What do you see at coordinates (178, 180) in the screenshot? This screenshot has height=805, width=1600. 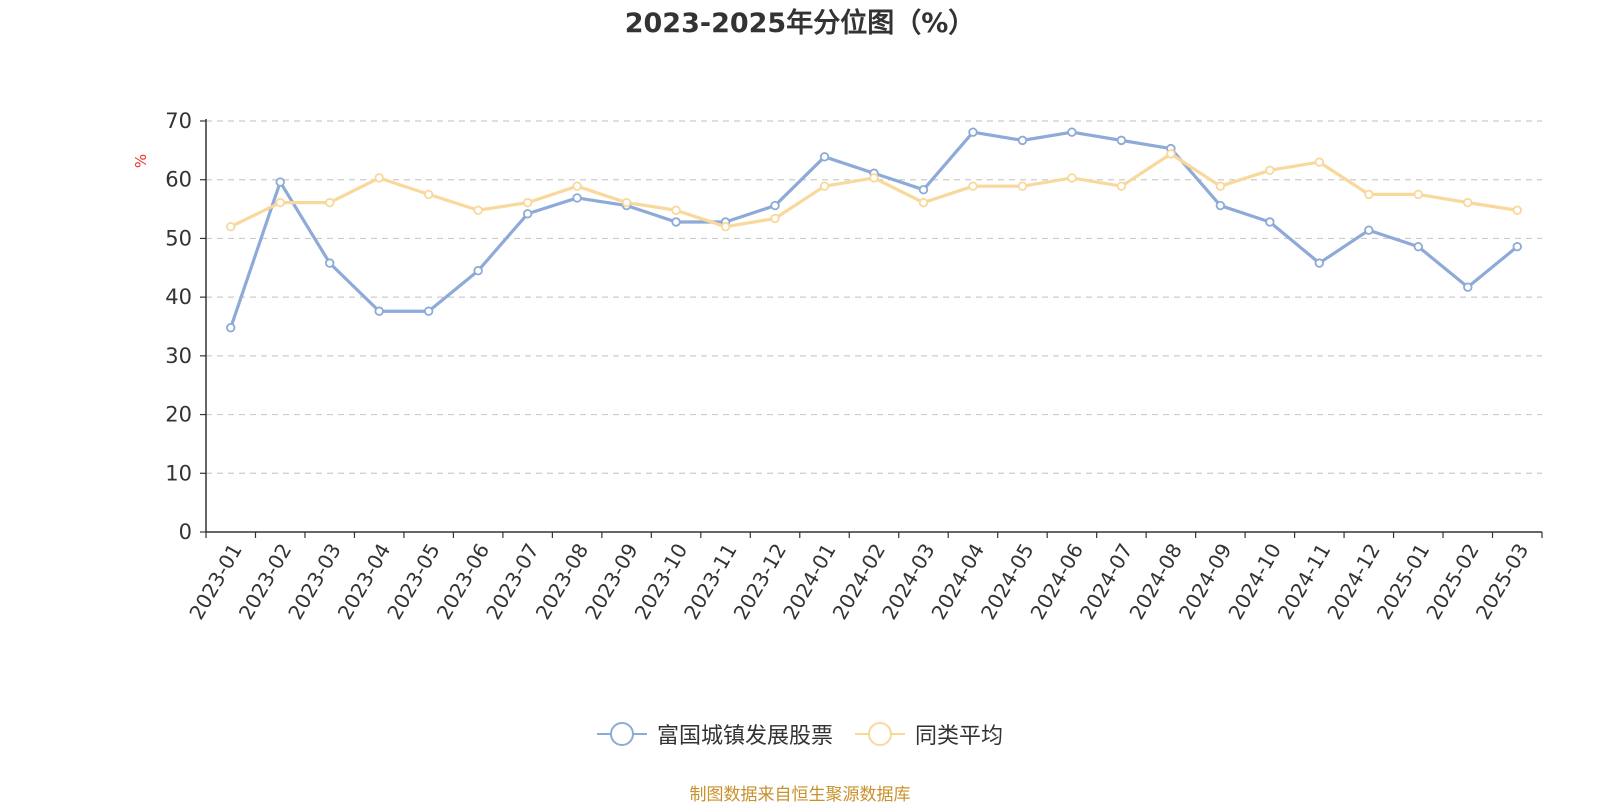 I see `y-tick-label: 60` at bounding box center [178, 180].